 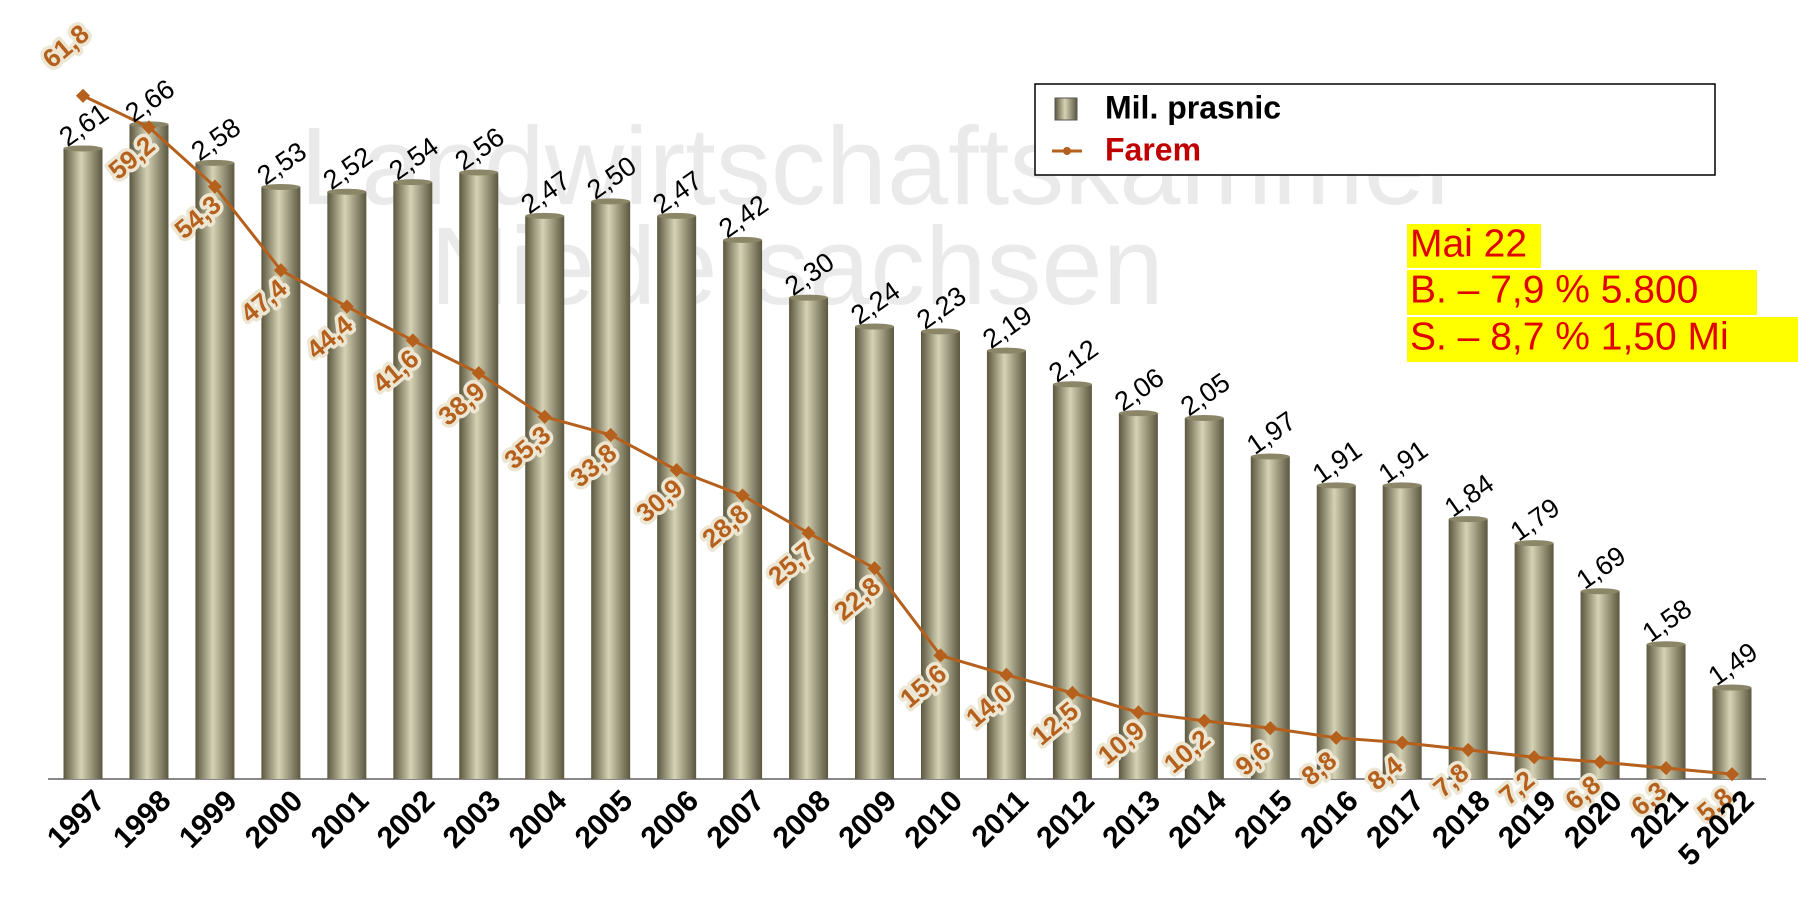 What do you see at coordinates (1554, 289) in the screenshot?
I see `annotation-text: B. – 7,9 % 5.800` at bounding box center [1554, 289].